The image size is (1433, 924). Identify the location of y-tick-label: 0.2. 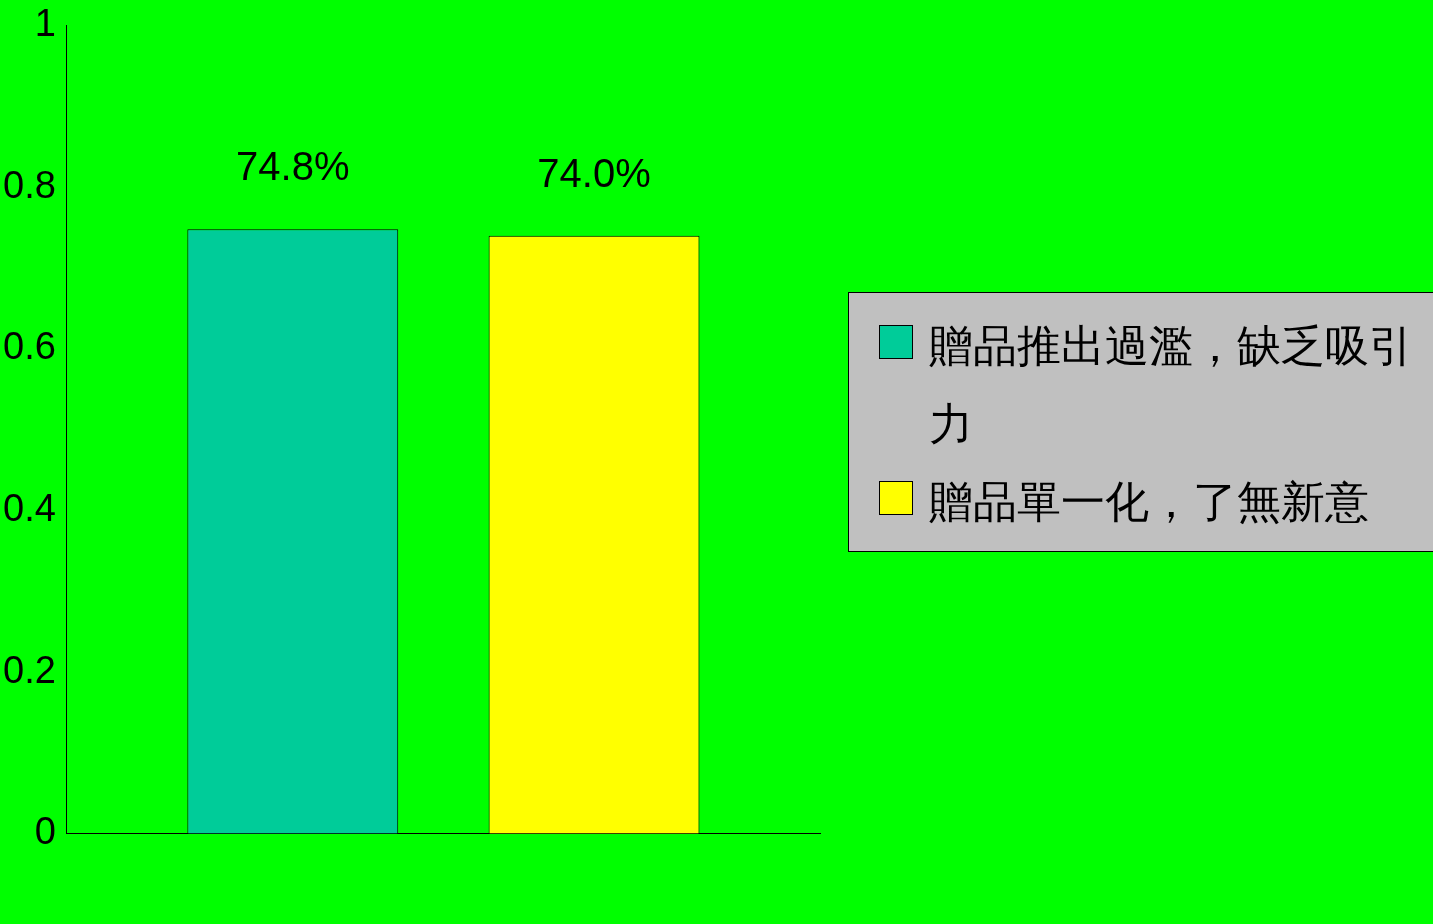
(29, 669).